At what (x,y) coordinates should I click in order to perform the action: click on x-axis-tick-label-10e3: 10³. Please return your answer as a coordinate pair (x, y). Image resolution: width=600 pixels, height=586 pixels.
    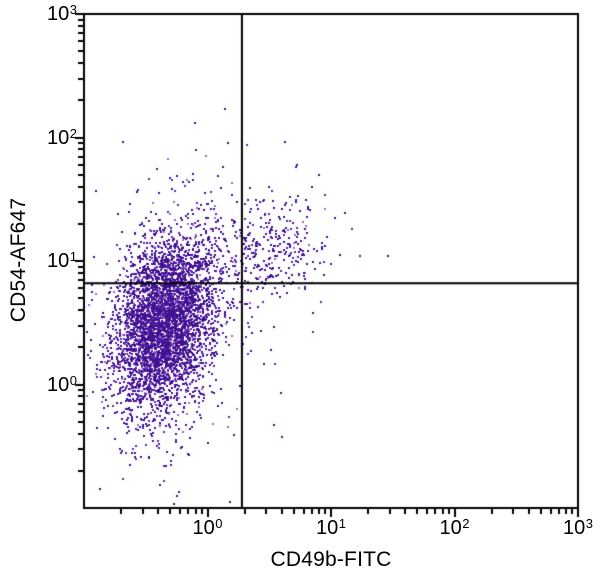
    Looking at the image, I should click on (578, 527).